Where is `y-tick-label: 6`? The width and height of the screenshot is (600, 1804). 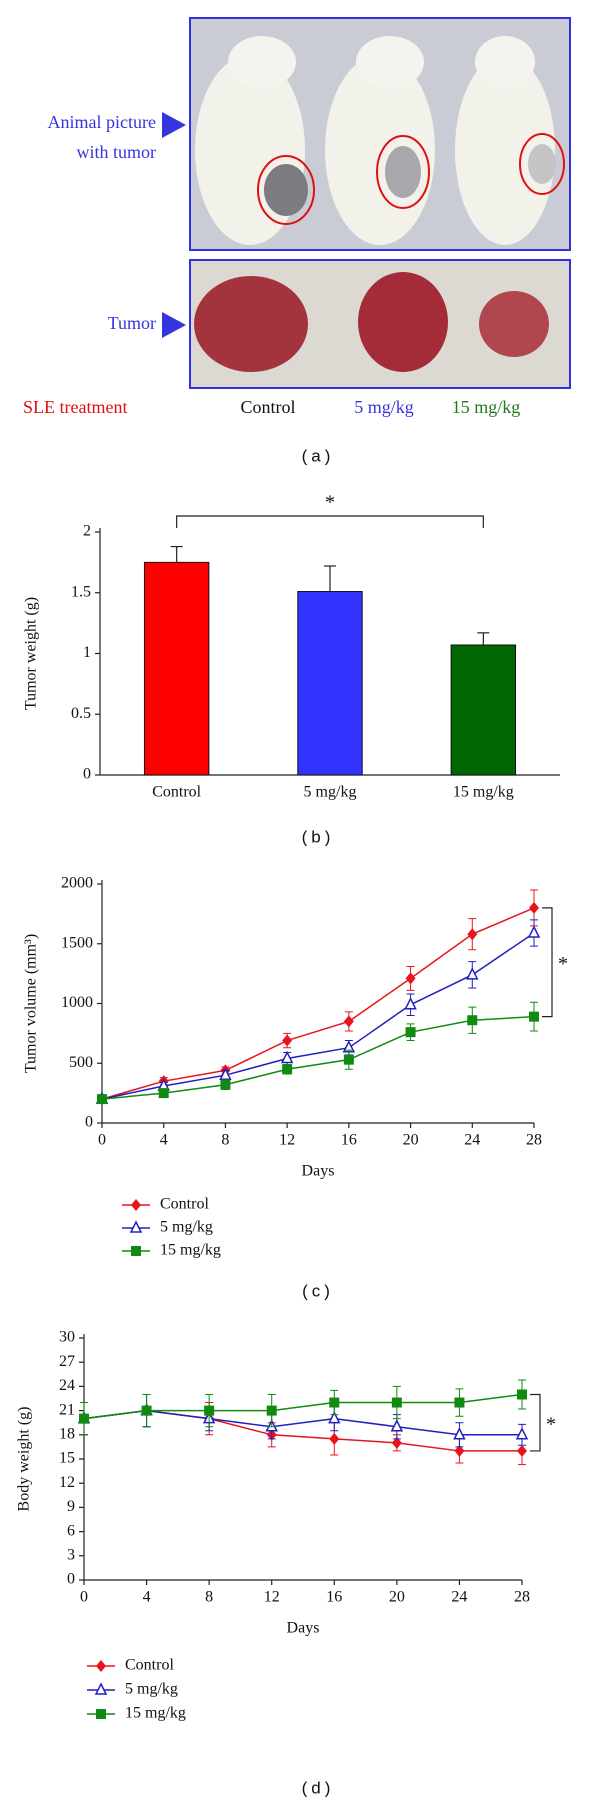
y-tick-label: 6 is located at coordinates (71, 1530).